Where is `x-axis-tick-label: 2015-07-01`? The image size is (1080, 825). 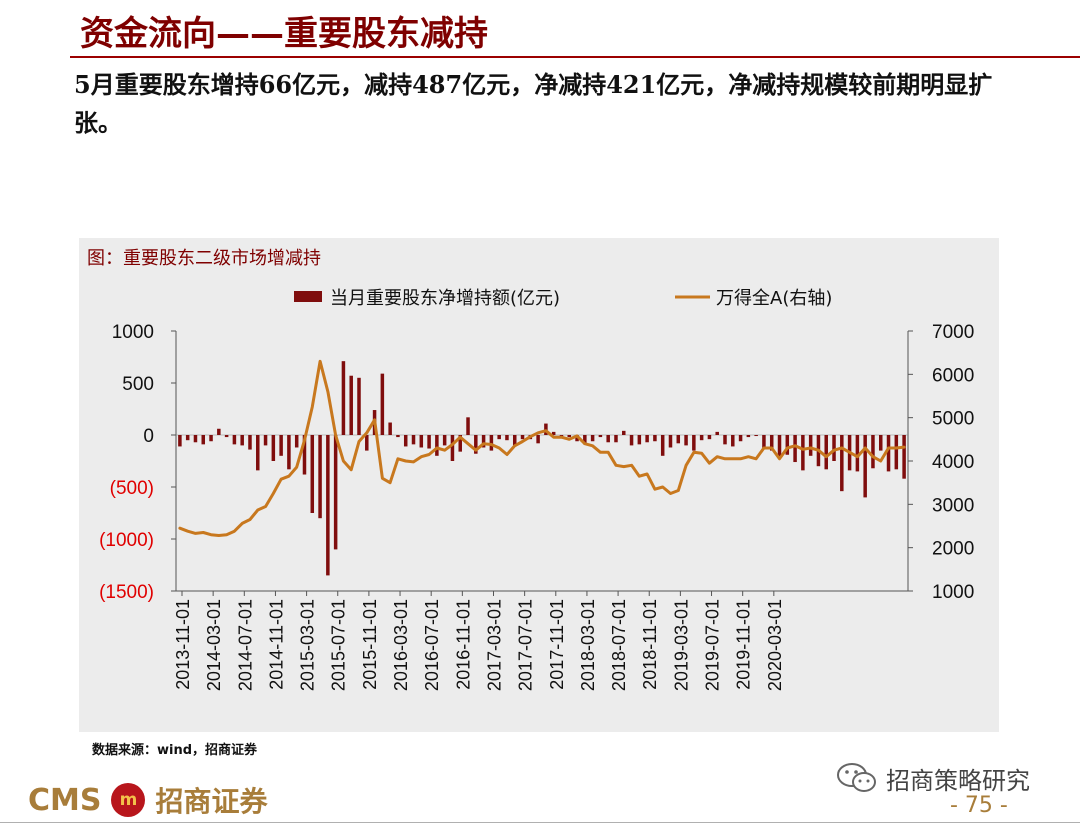 x-axis-tick-label: 2015-07-01 is located at coordinates (339, 645).